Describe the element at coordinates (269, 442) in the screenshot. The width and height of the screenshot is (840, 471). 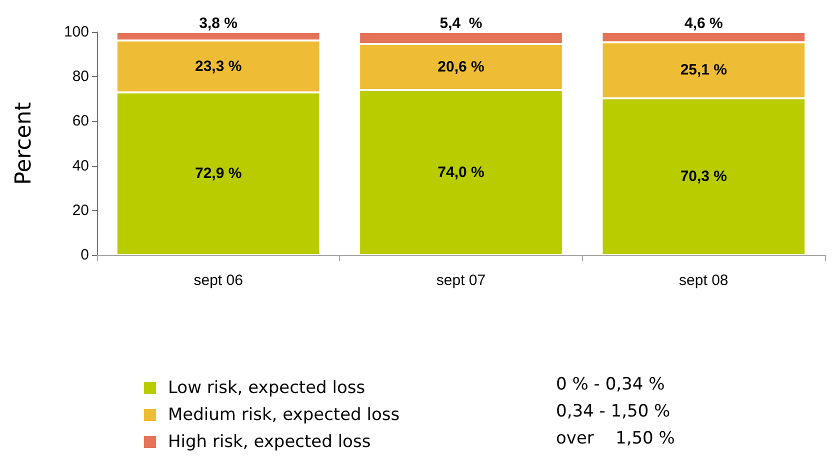
I see `legend-label: High risk, expected loss` at that location.